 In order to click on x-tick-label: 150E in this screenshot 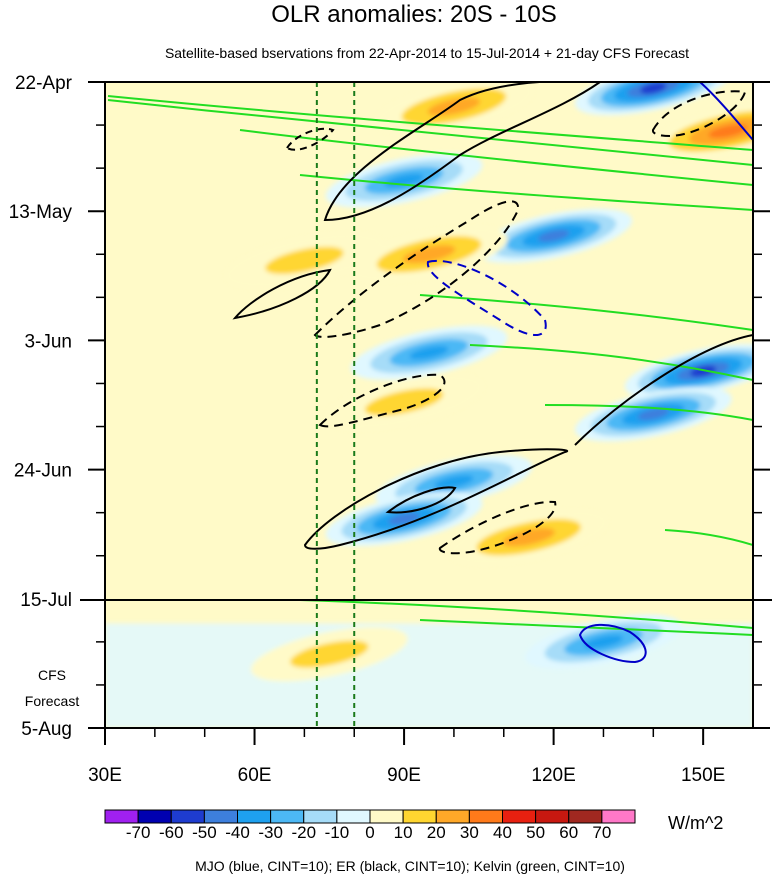, I will do `click(703, 775)`.